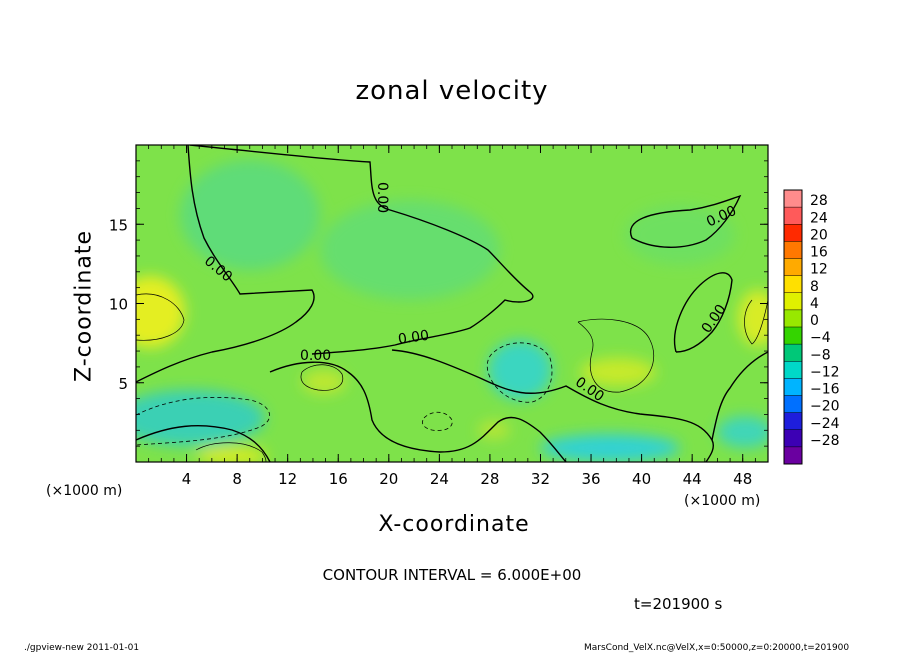  I want to click on y-tick-label: 5, so click(123, 384).